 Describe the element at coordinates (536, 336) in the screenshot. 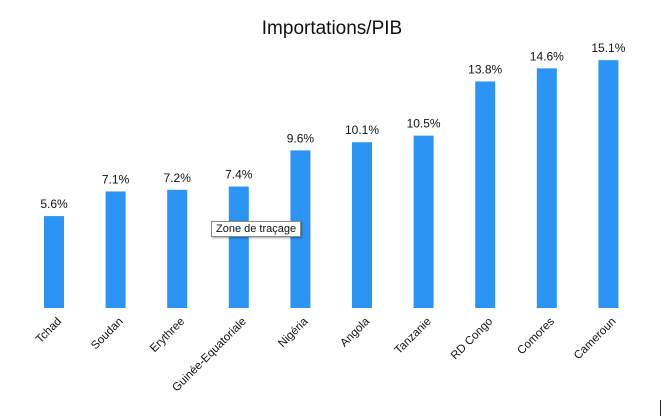

I see `category-label-comores: Comores` at that location.